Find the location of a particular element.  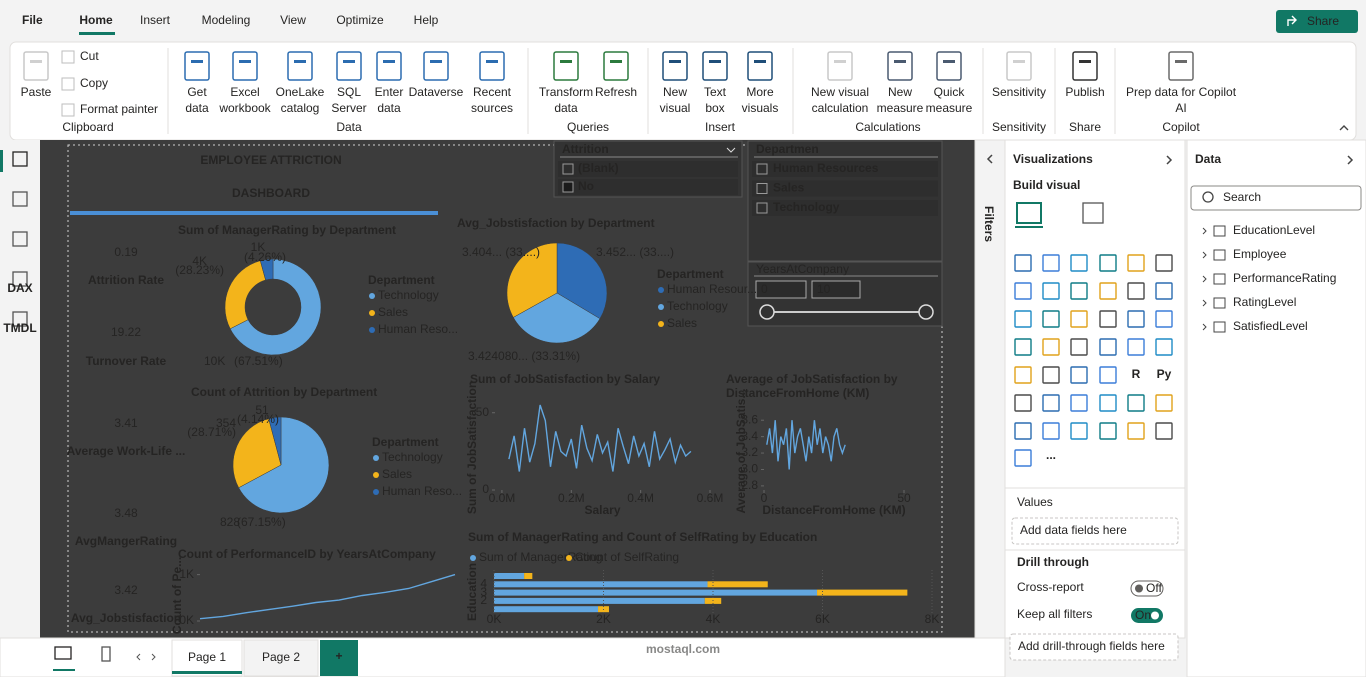

ribbon-button-label: Prep data for Copilot is located at coordinates (1181, 92).